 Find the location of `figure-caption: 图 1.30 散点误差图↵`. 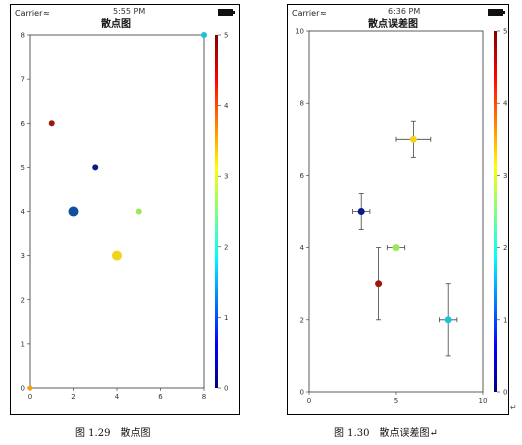

figure-caption: 图 1.30 散点误差图↵ is located at coordinates (386, 433).